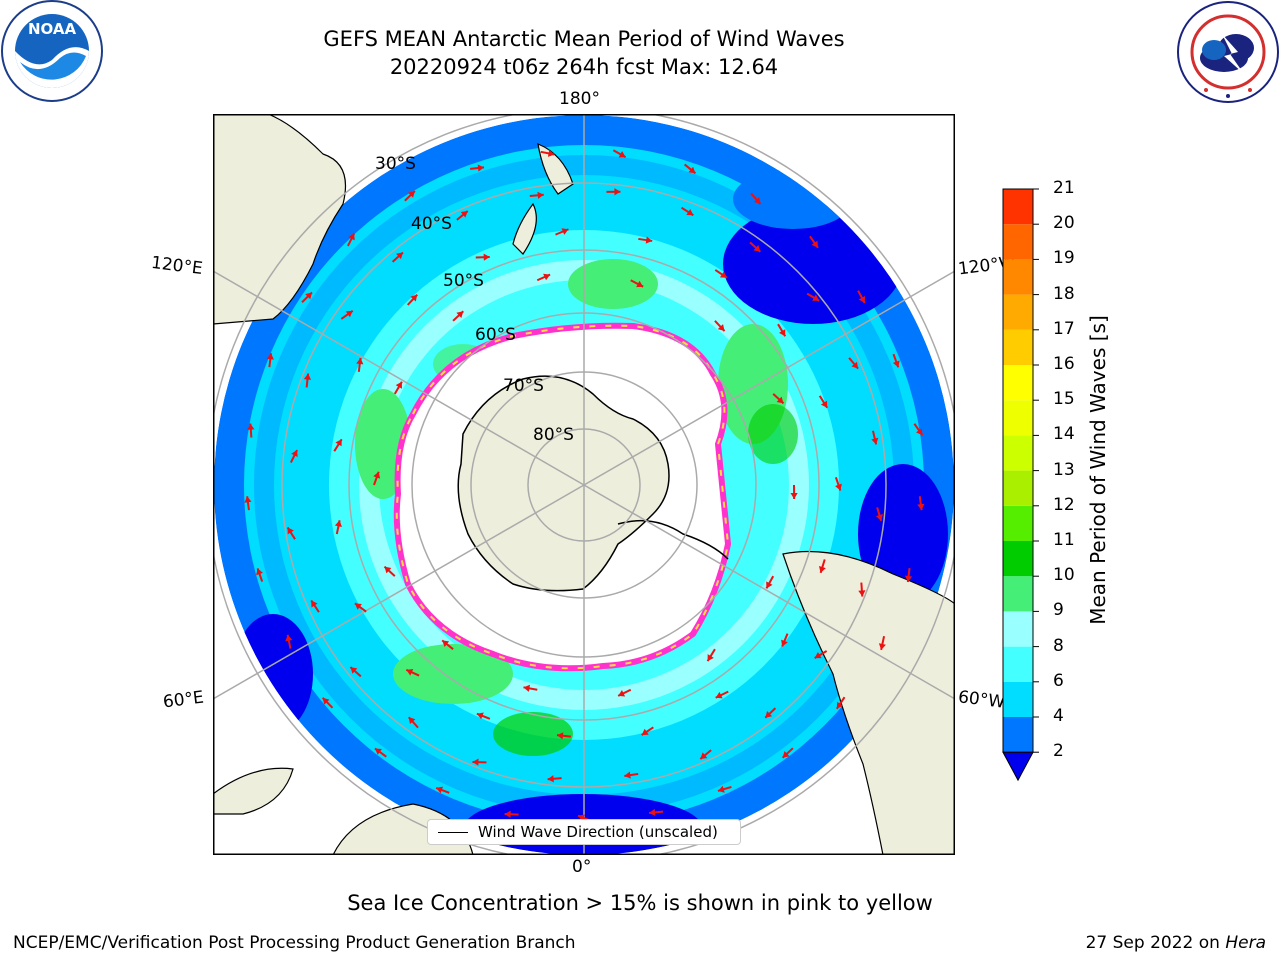 Image resolution: width=1280 pixels, height=960 pixels. I want to click on run-date: 27 Sep 2022 on Hera, so click(1176, 943).